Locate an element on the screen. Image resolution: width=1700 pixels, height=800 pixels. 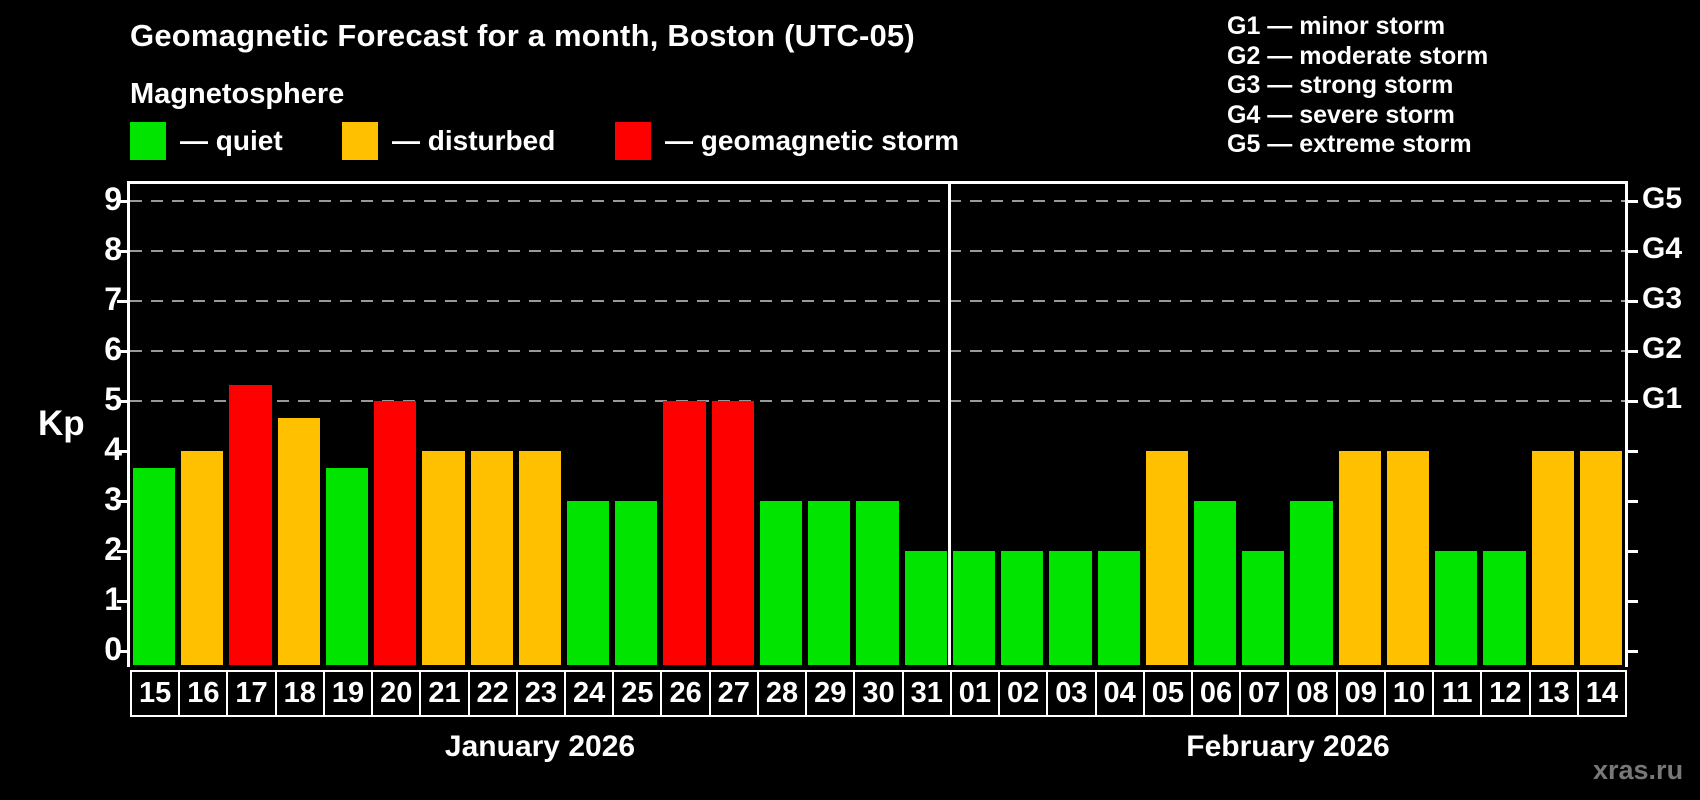
y-tick-label-6: 6 is located at coordinates (113, 349).